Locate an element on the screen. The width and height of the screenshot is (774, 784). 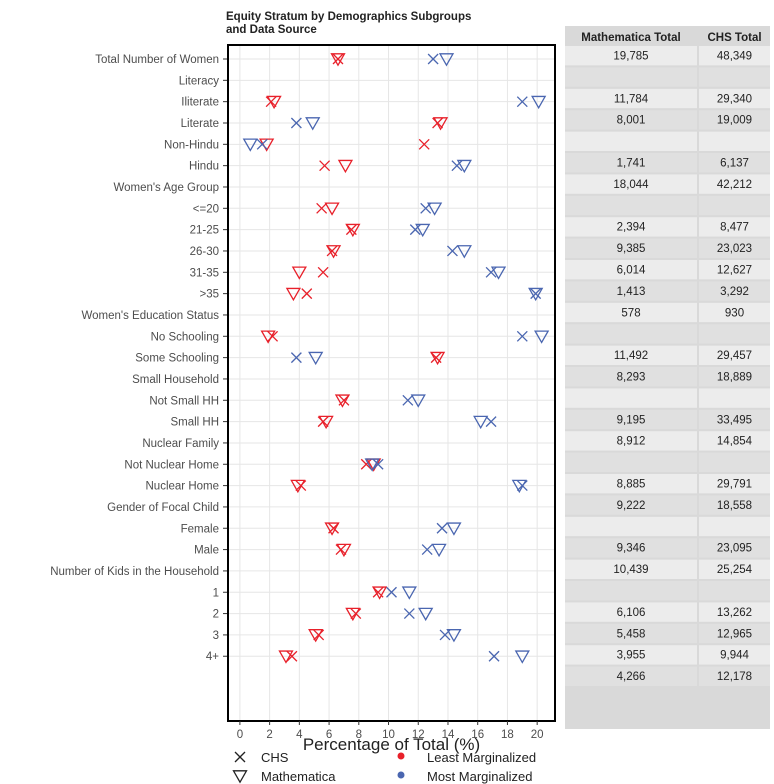
row-label: Male is located at coordinates (206, 551).